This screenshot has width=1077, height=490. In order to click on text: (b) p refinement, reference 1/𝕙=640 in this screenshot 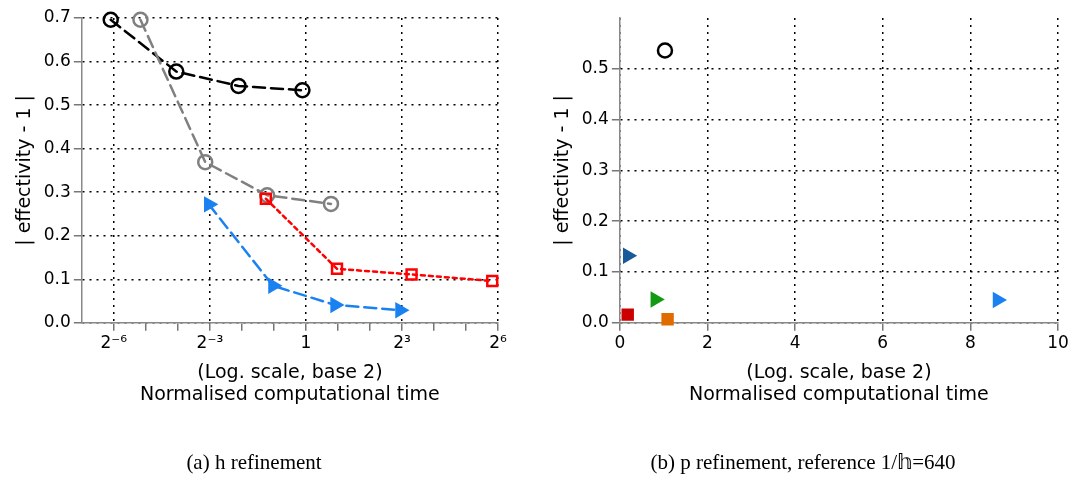, I will do `click(803, 461)`.